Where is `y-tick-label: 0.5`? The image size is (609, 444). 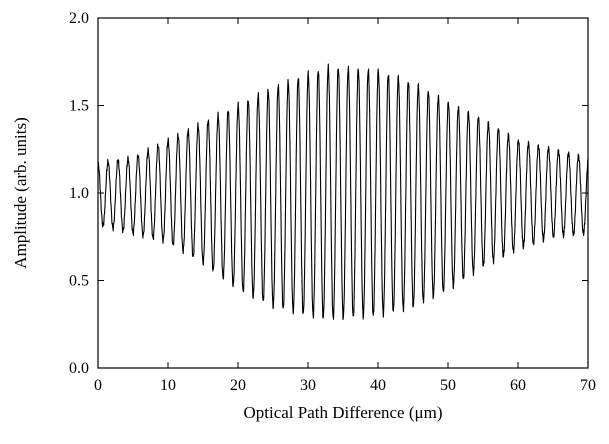
y-tick-label: 0.5 is located at coordinates (79, 281).